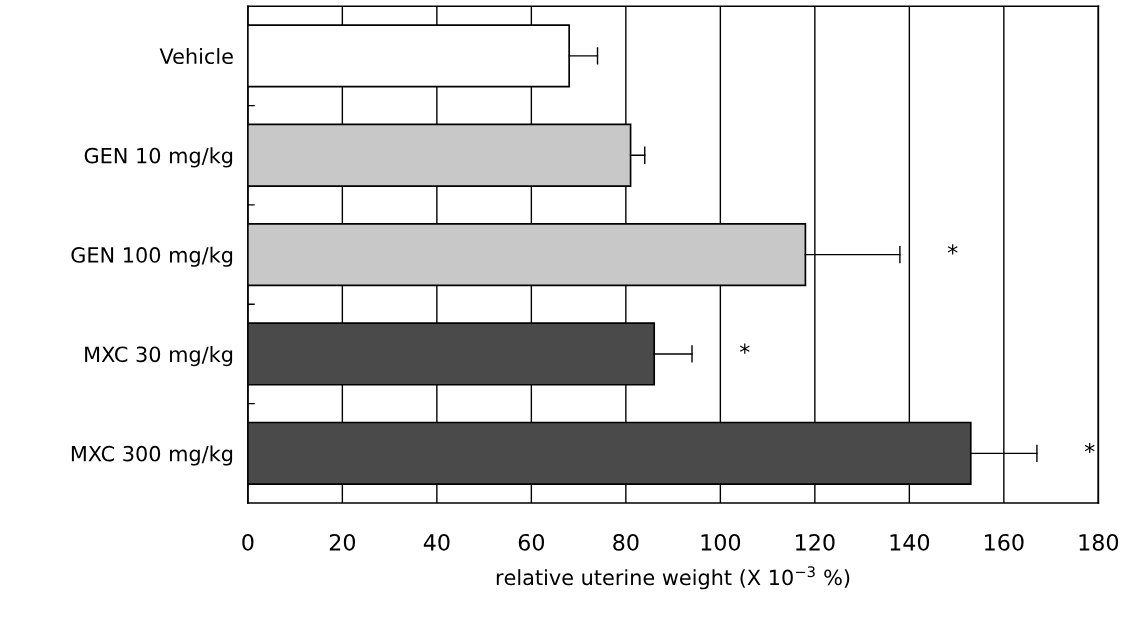 This screenshot has width=1137, height=621. Describe the element at coordinates (158, 157) in the screenshot. I see `y-tick-label: GEN 10 mg/kg` at that location.